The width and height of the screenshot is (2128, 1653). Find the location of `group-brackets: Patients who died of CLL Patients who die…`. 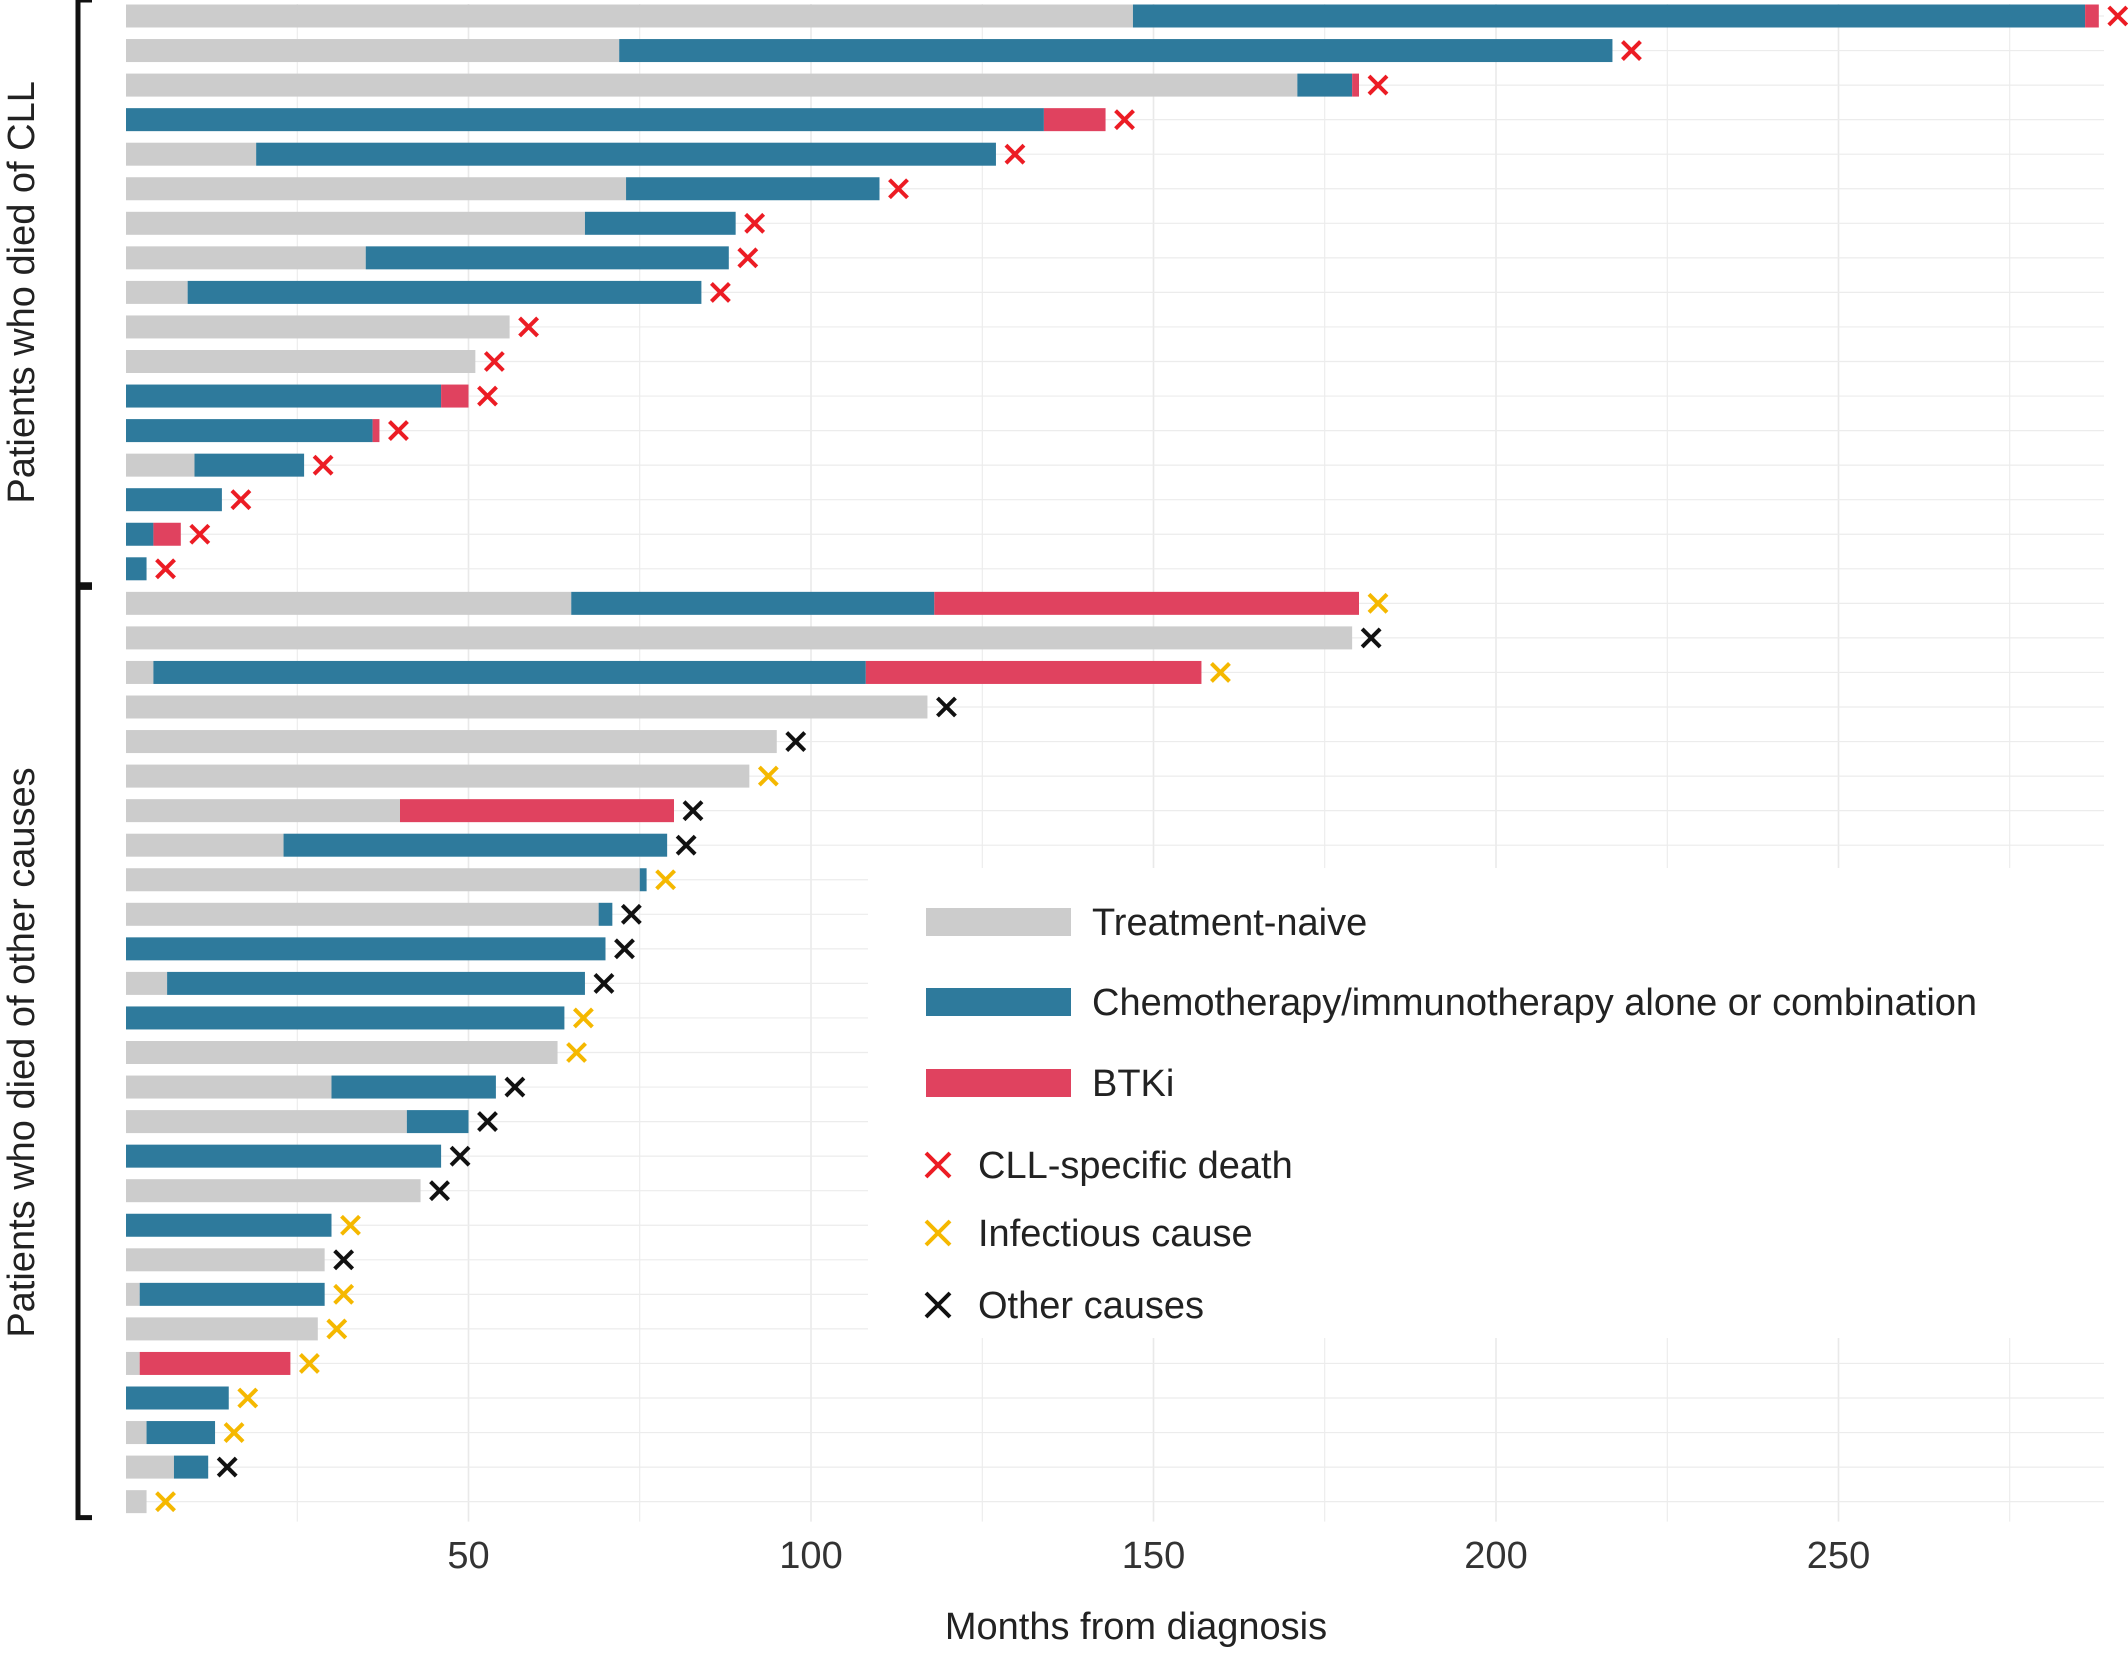

group-brackets: Patients who died of CLL Patients who die… is located at coordinates (46, 760).